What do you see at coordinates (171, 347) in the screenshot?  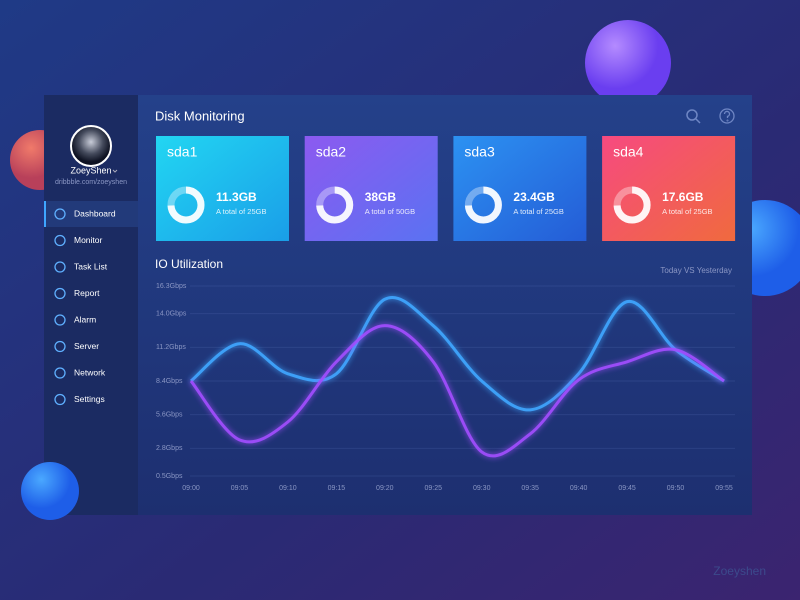 I see `y-tick-label: 11.2Gbps` at bounding box center [171, 347].